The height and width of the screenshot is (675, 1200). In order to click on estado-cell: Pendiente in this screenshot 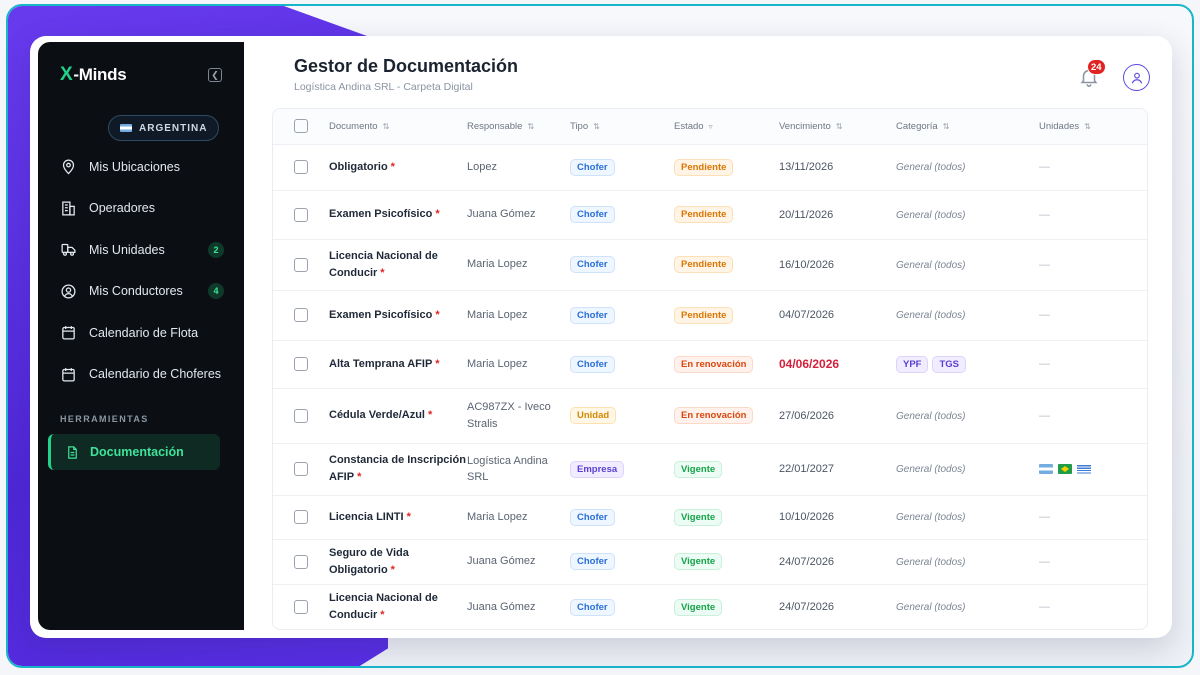, I will do `click(726, 167)`.